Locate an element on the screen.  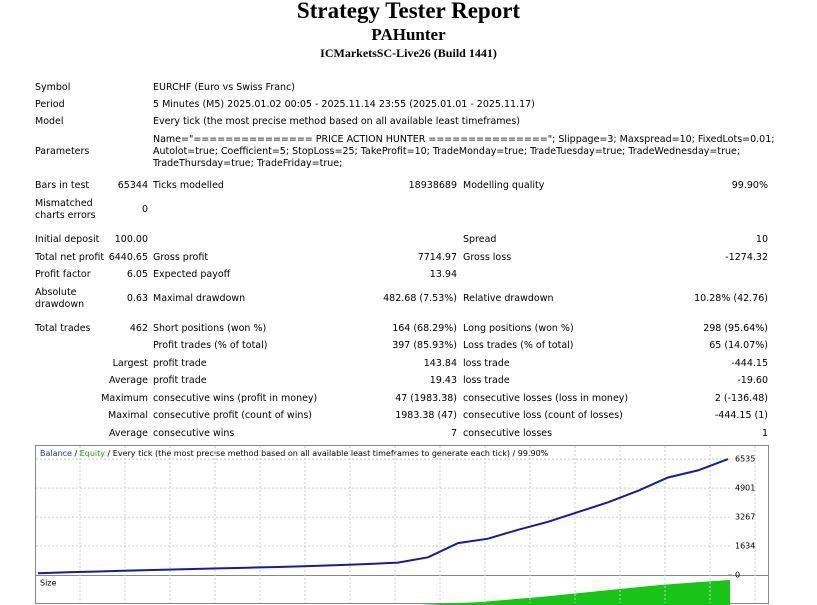
stat-value: 482.68 (7.53%) is located at coordinates (420, 298).